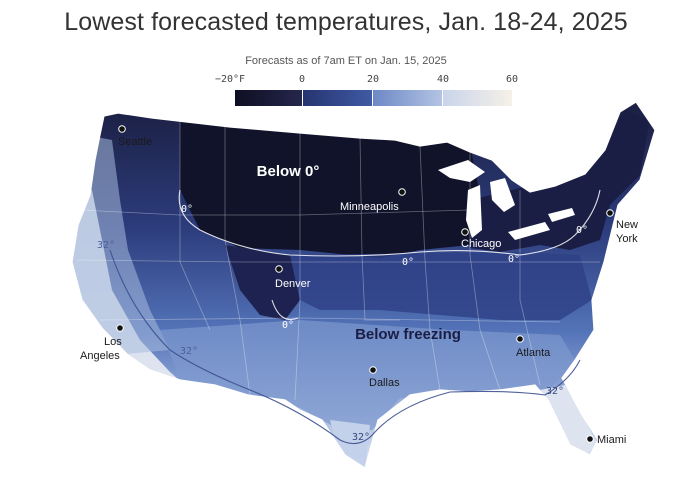 The height and width of the screenshot is (488, 692). I want to click on isotherm-label-freezing-west: 32°, so click(106, 245).